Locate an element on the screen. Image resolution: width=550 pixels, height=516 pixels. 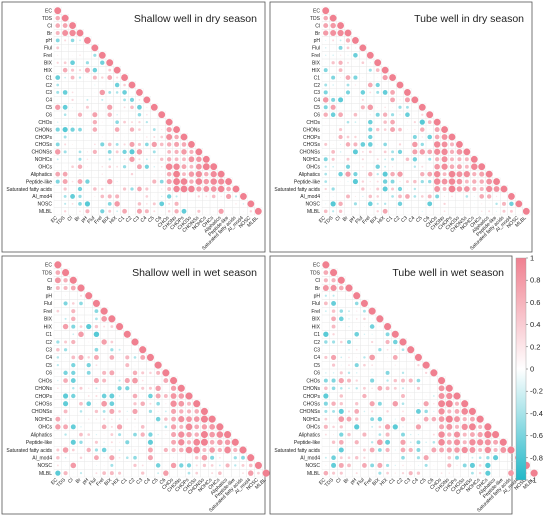
row-label: NOHCs is located at coordinates (44, 420).